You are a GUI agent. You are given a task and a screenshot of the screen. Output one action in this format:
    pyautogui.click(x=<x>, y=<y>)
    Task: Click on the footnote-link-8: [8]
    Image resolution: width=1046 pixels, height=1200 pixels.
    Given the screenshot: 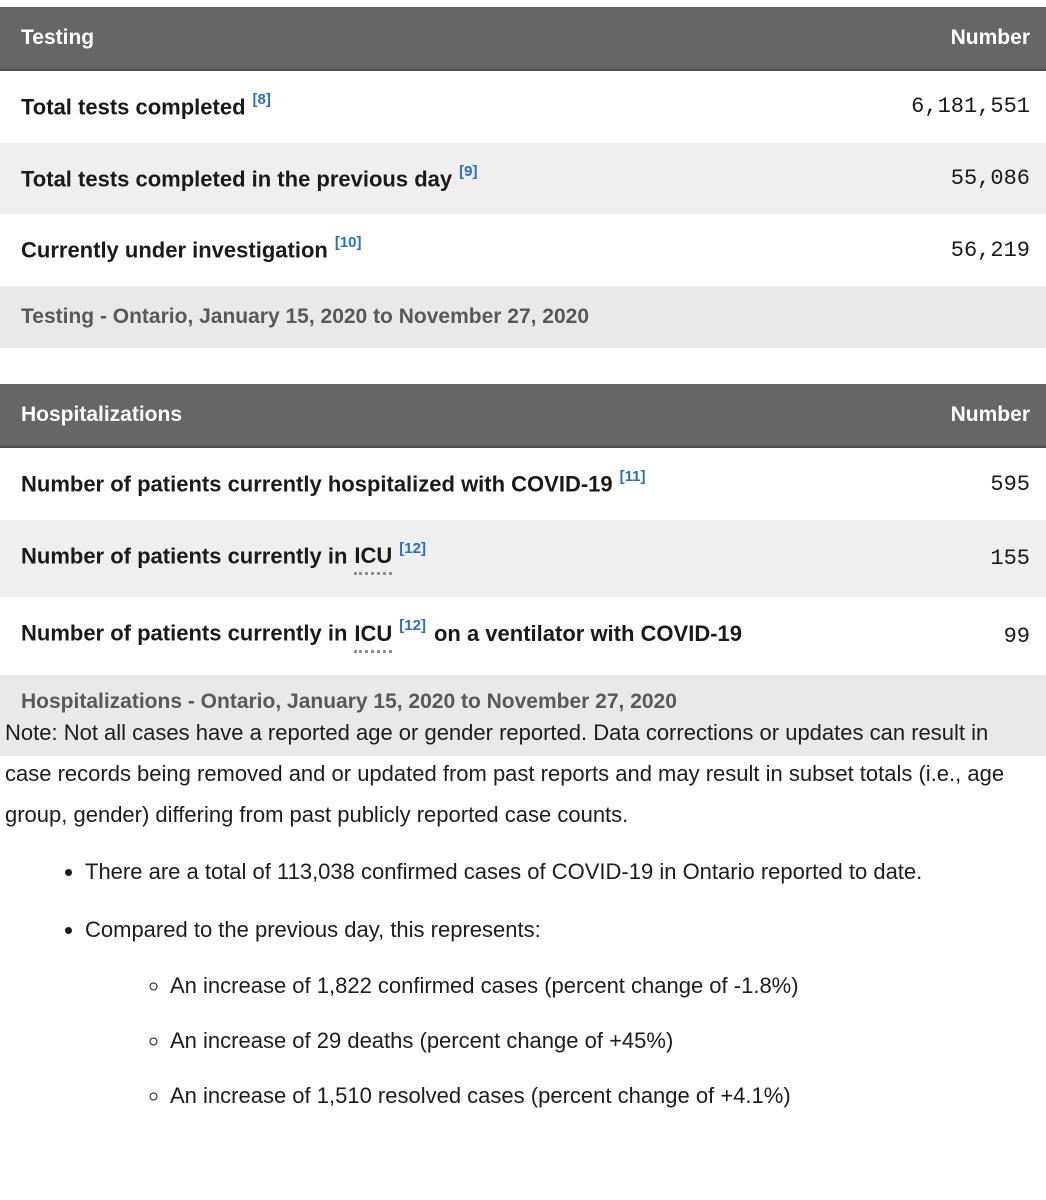 What is the action you would take?
    pyautogui.click(x=261, y=99)
    